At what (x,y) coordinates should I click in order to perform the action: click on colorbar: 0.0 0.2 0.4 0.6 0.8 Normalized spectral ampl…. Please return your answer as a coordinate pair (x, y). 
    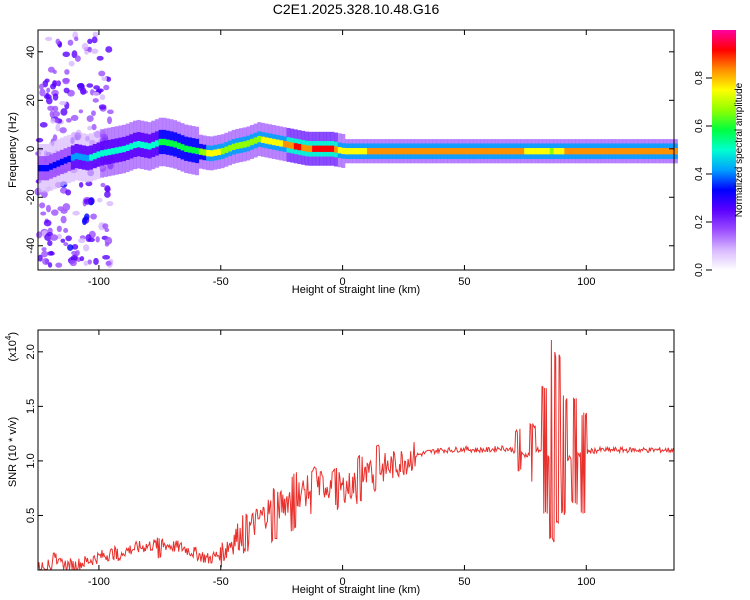
    Looking at the image, I should click on (719, 153).